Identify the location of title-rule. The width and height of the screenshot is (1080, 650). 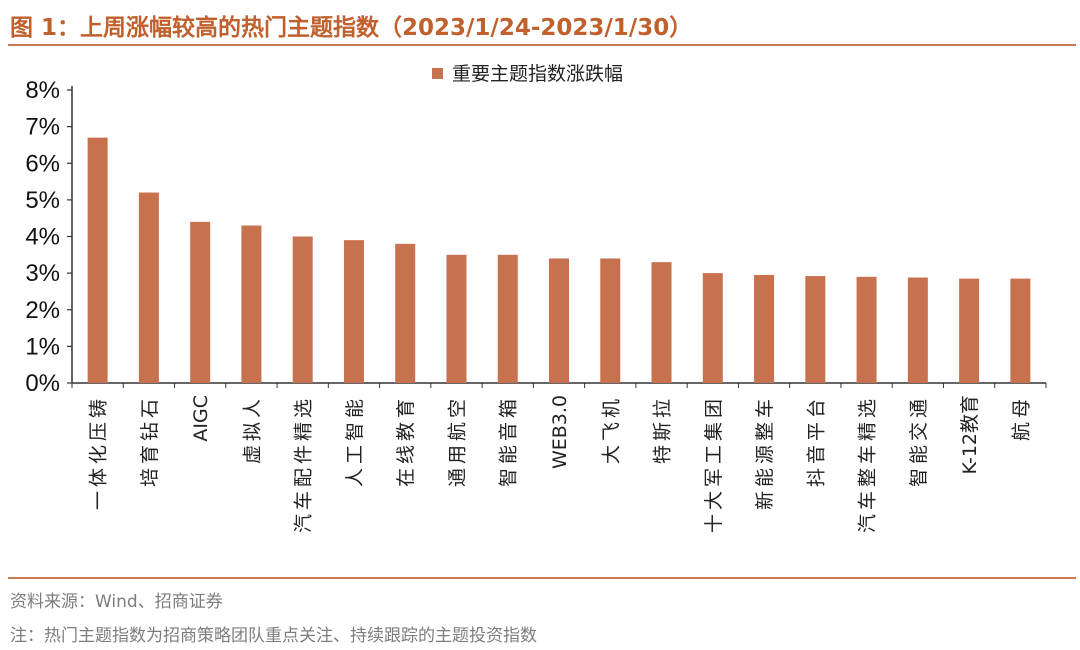
(542, 45).